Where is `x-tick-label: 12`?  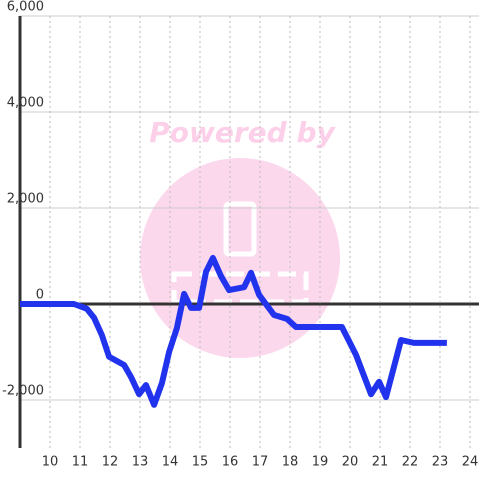 x-tick-label: 12 is located at coordinates (110, 462).